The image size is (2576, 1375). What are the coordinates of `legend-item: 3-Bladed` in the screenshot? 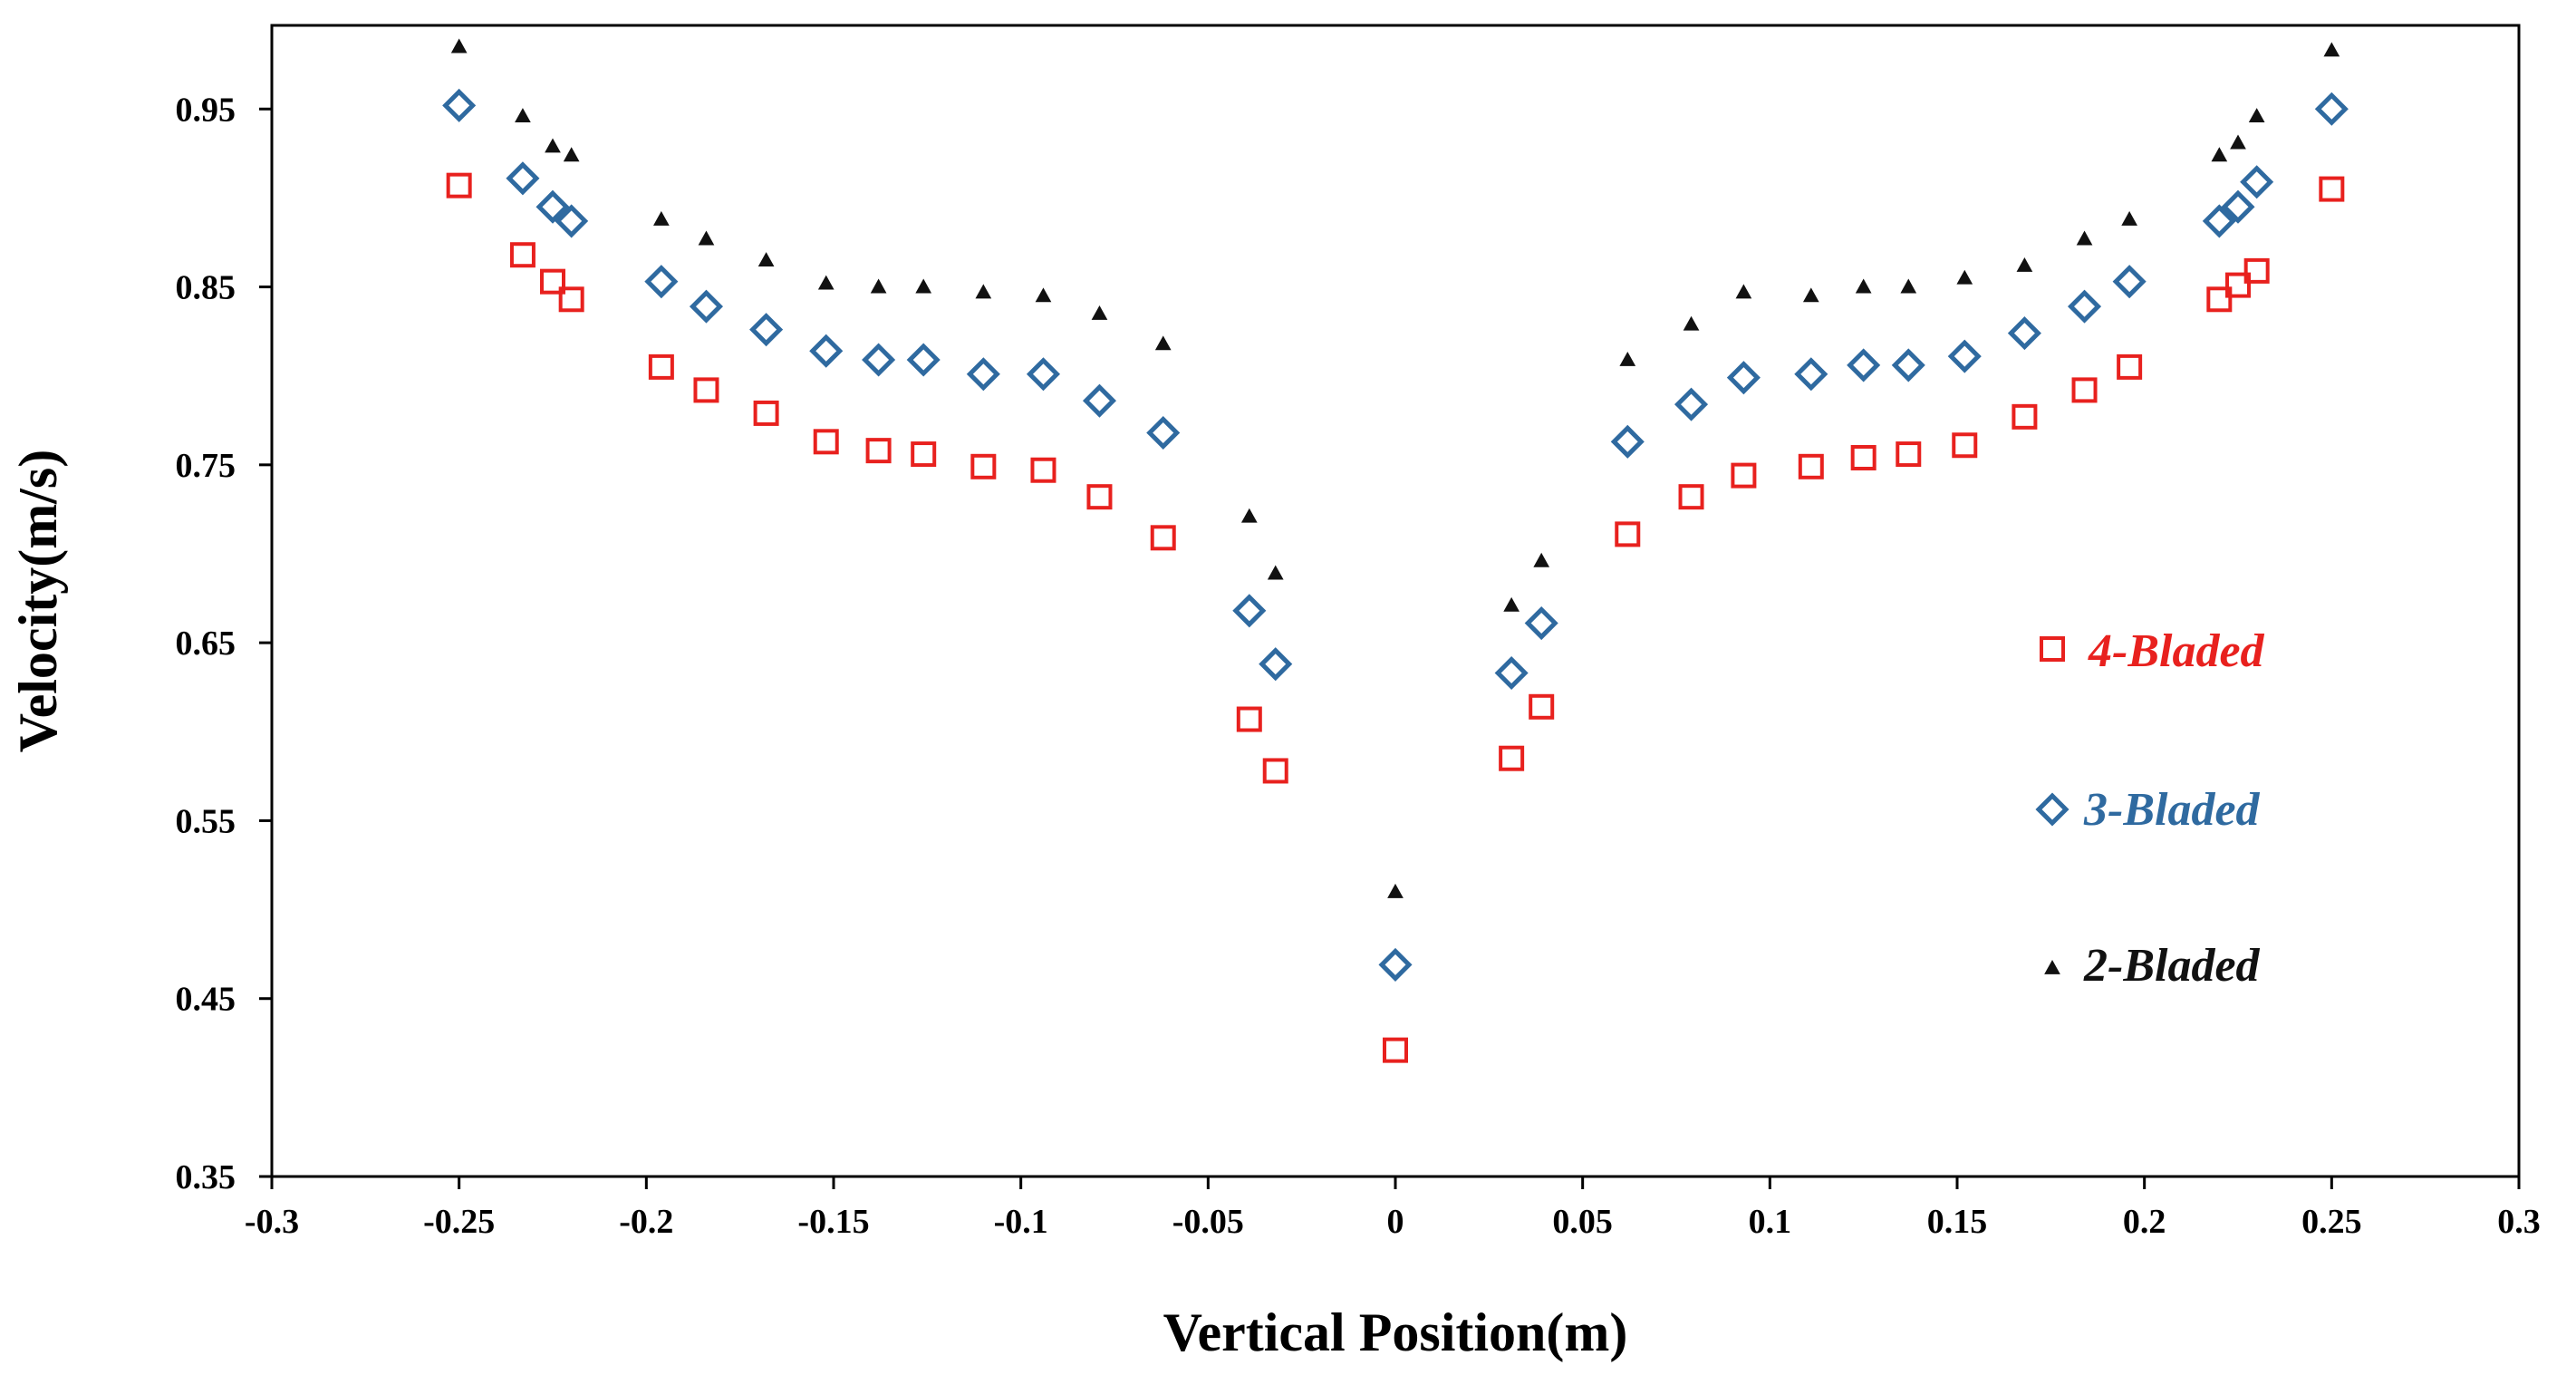 It's located at (2148, 810).